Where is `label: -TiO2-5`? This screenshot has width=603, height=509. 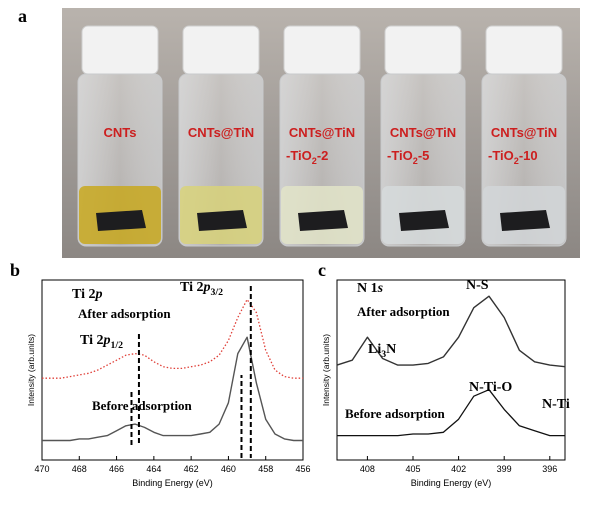
label: -TiO2-5 is located at coordinates (408, 157).